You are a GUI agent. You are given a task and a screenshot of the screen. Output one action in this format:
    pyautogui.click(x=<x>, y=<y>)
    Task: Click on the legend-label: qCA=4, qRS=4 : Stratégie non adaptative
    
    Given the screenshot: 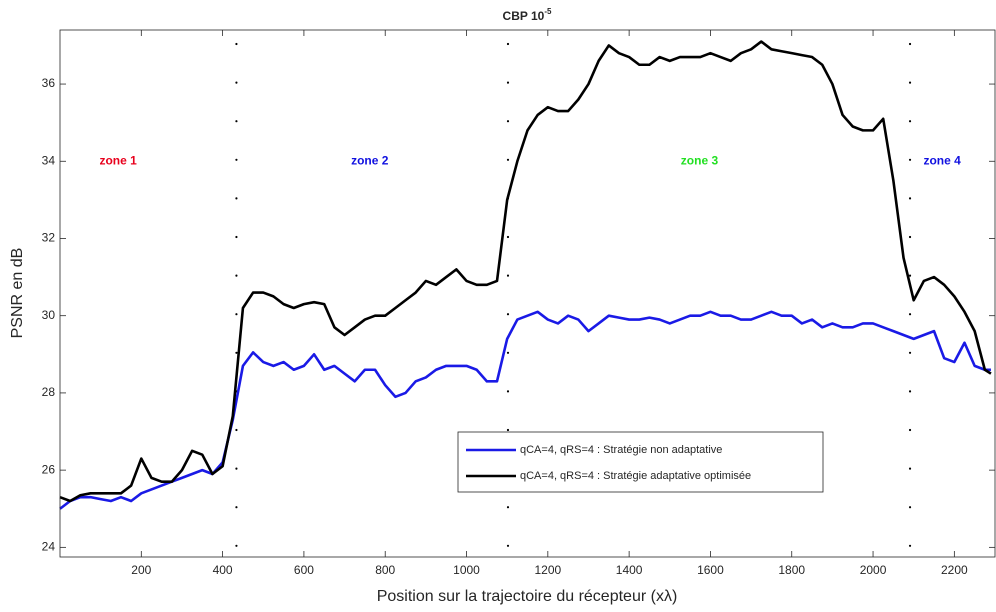 What is the action you would take?
    pyautogui.click(x=621, y=450)
    